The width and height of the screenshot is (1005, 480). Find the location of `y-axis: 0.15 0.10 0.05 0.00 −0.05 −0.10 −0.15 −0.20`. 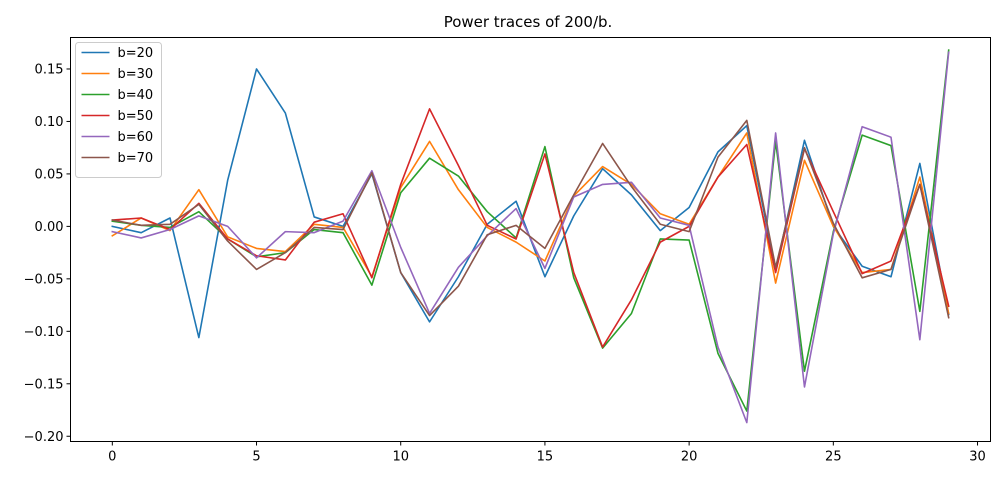

y-axis: 0.15 0.10 0.05 0.00 −0.05 −0.10 −0.15 −0.20 is located at coordinates (47, 253).